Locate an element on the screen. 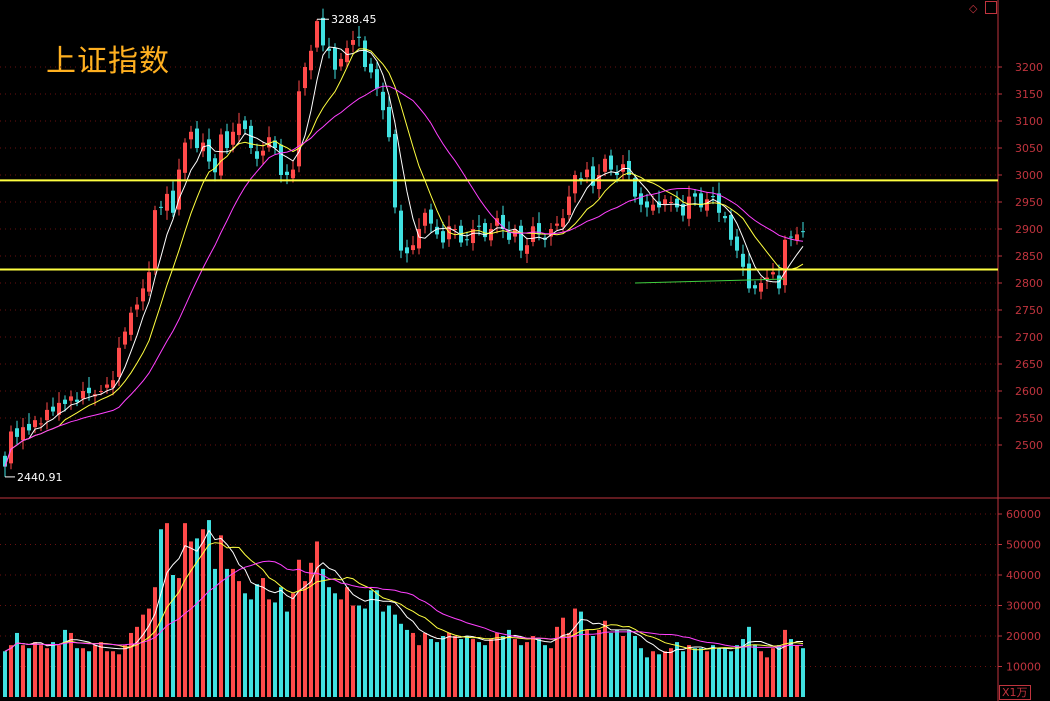 The width and height of the screenshot is (1050, 701). price-tick-label: 2500 is located at coordinates (1029, 445).